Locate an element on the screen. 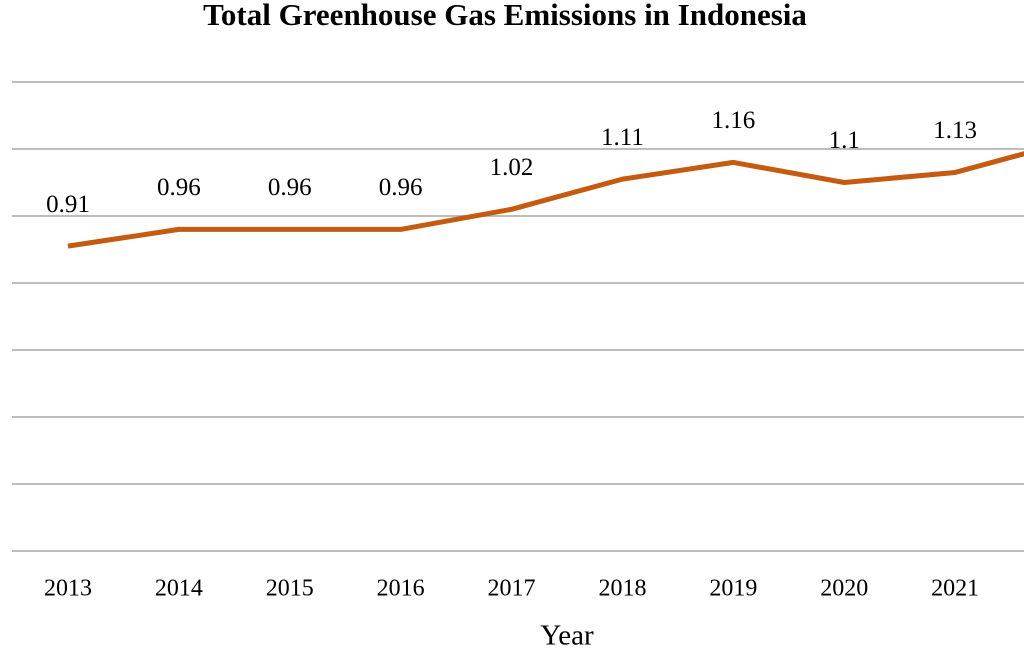 This screenshot has width=1024, height=653. x-tick-label: 2021 is located at coordinates (955, 589).